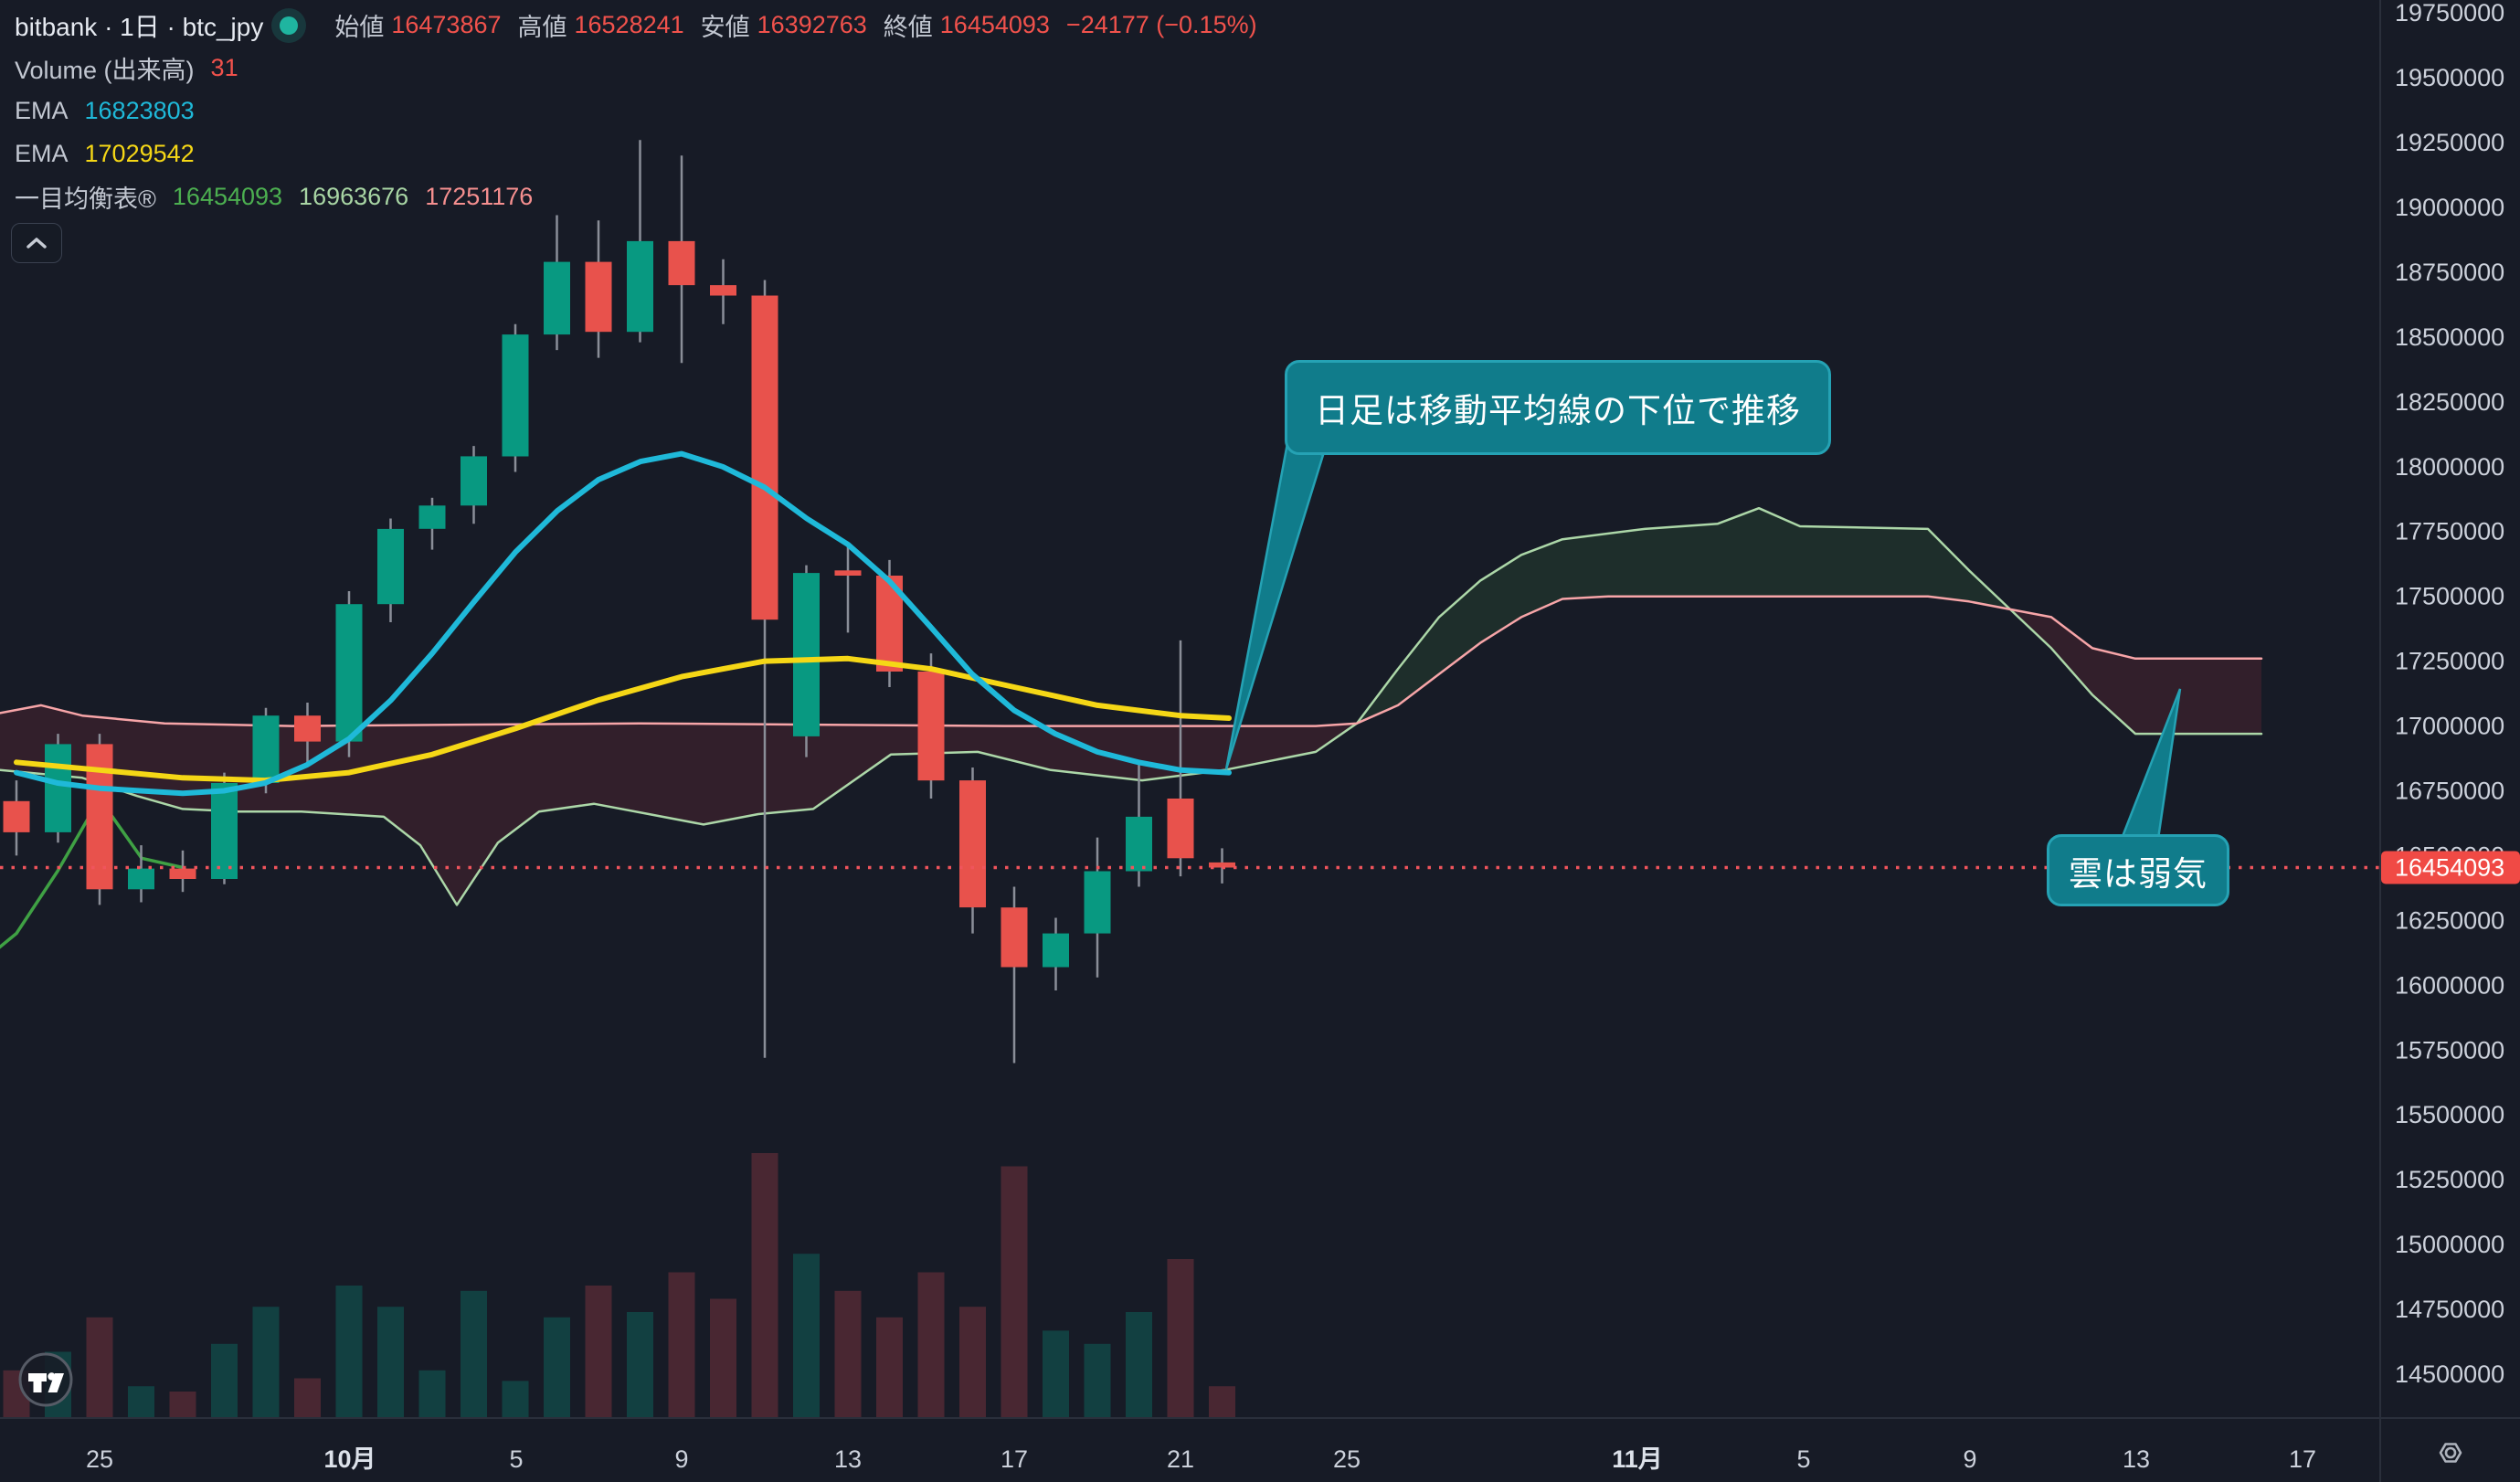 This screenshot has width=2520, height=1482. Describe the element at coordinates (2450, 1374) in the screenshot. I see `price-tick-label: 14500000` at that location.